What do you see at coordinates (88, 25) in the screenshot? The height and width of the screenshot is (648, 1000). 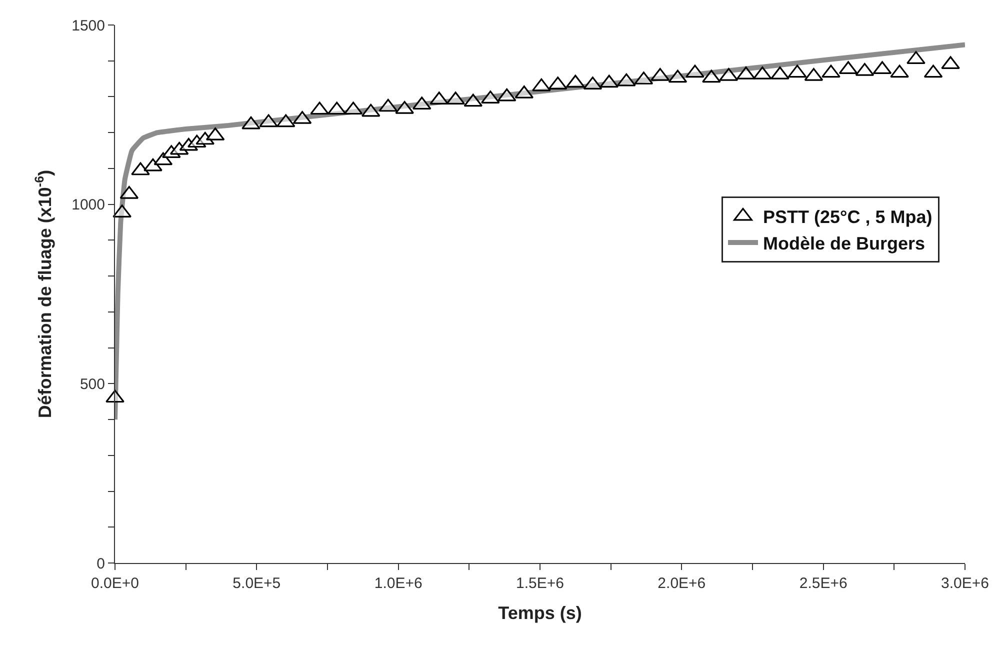 I see `y-tick-label: 1500` at bounding box center [88, 25].